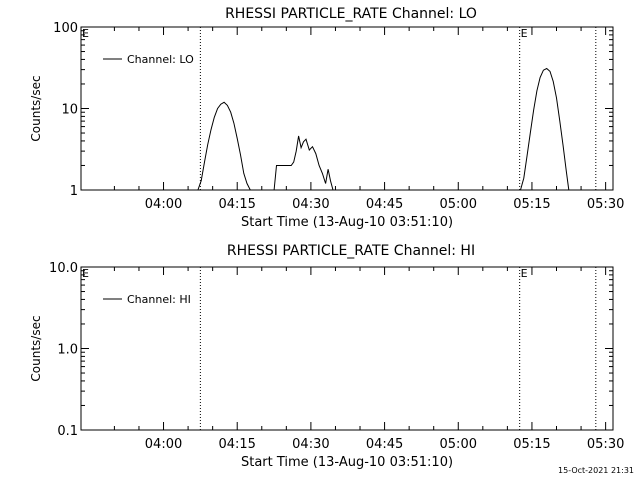 Image resolution: width=640 pixels, height=480 pixels. What do you see at coordinates (74, 191) in the screenshot?
I see `y-tick-label: 1` at bounding box center [74, 191].